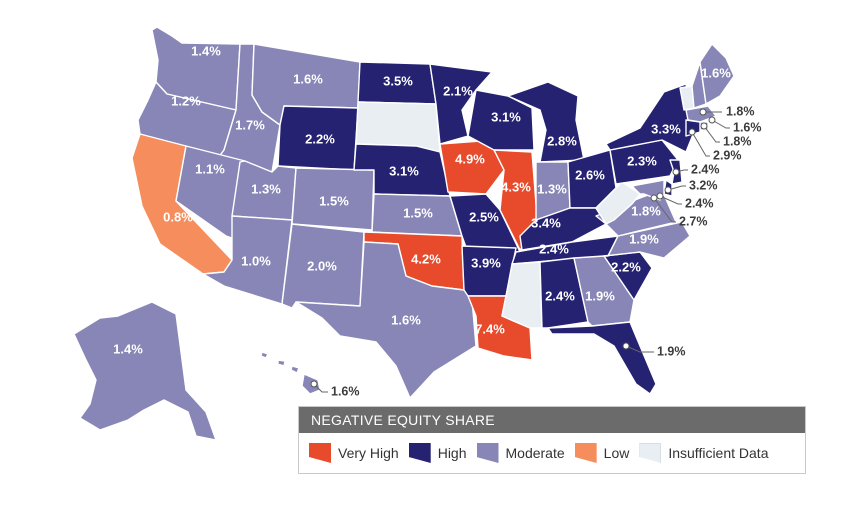  Describe the element at coordinates (546, 222) in the screenshot. I see `label-KY: 3.4%` at that location.